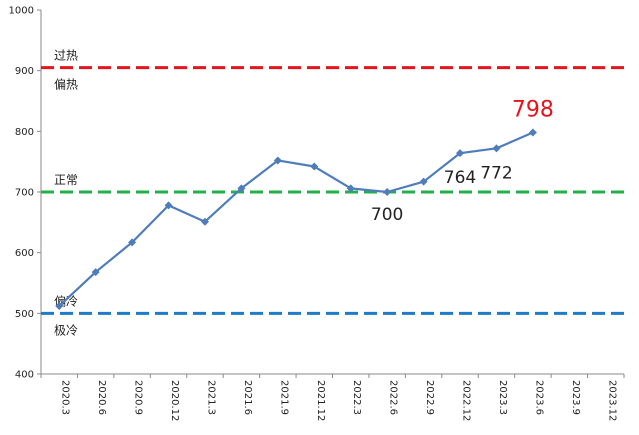 The width and height of the screenshot is (639, 435). I want to click on x-tick-label: 2021.9, so click(283, 397).